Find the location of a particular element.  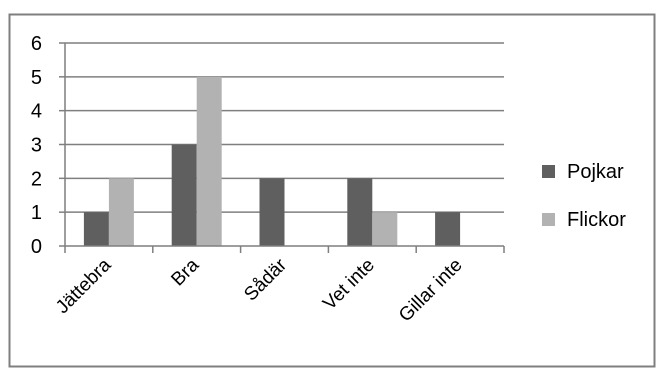

legend-label-pojkar: Pojkar is located at coordinates (595, 172).